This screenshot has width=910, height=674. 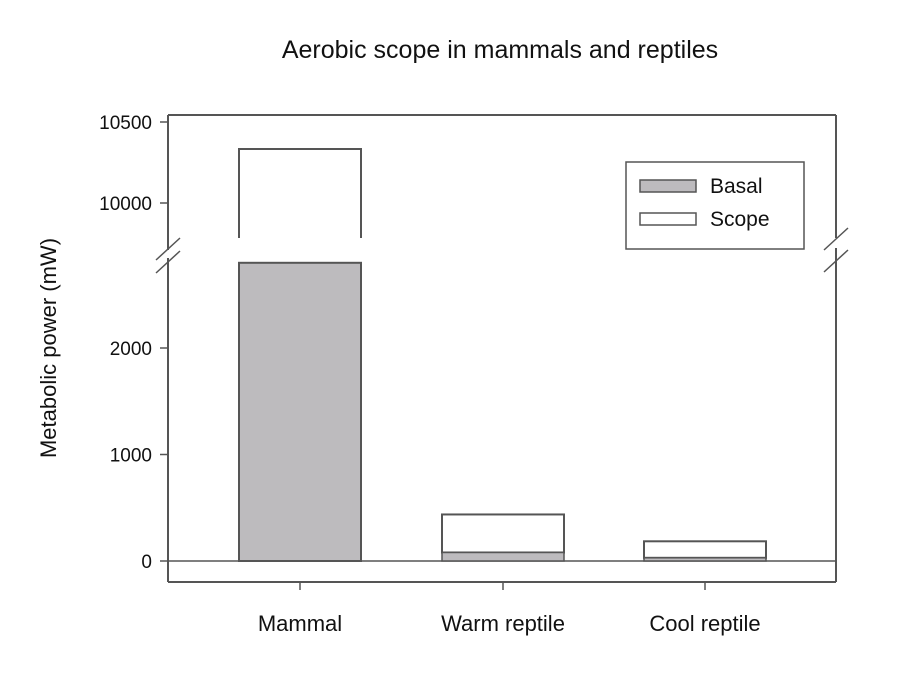 I want to click on y-tick-label: 2000, so click(x=131, y=349).